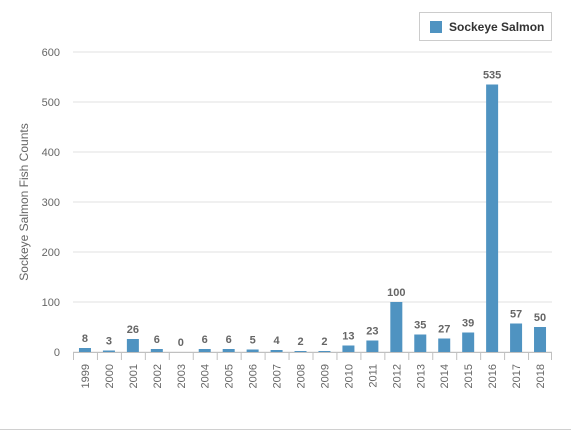 The height and width of the screenshot is (443, 571). I want to click on bottom-divider, so click(285, 429).